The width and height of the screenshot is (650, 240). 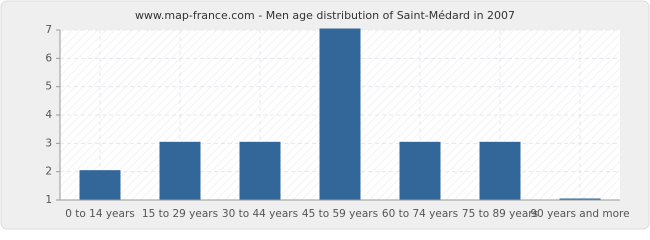 I want to click on x-tick-label: 0 to 14 years, so click(x=100, y=214).